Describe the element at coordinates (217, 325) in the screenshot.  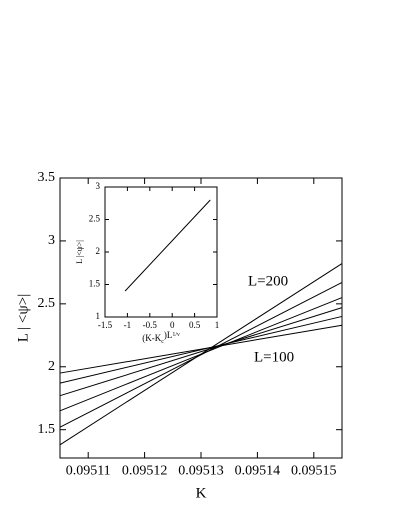
I see `x-tick-label: 1` at that location.